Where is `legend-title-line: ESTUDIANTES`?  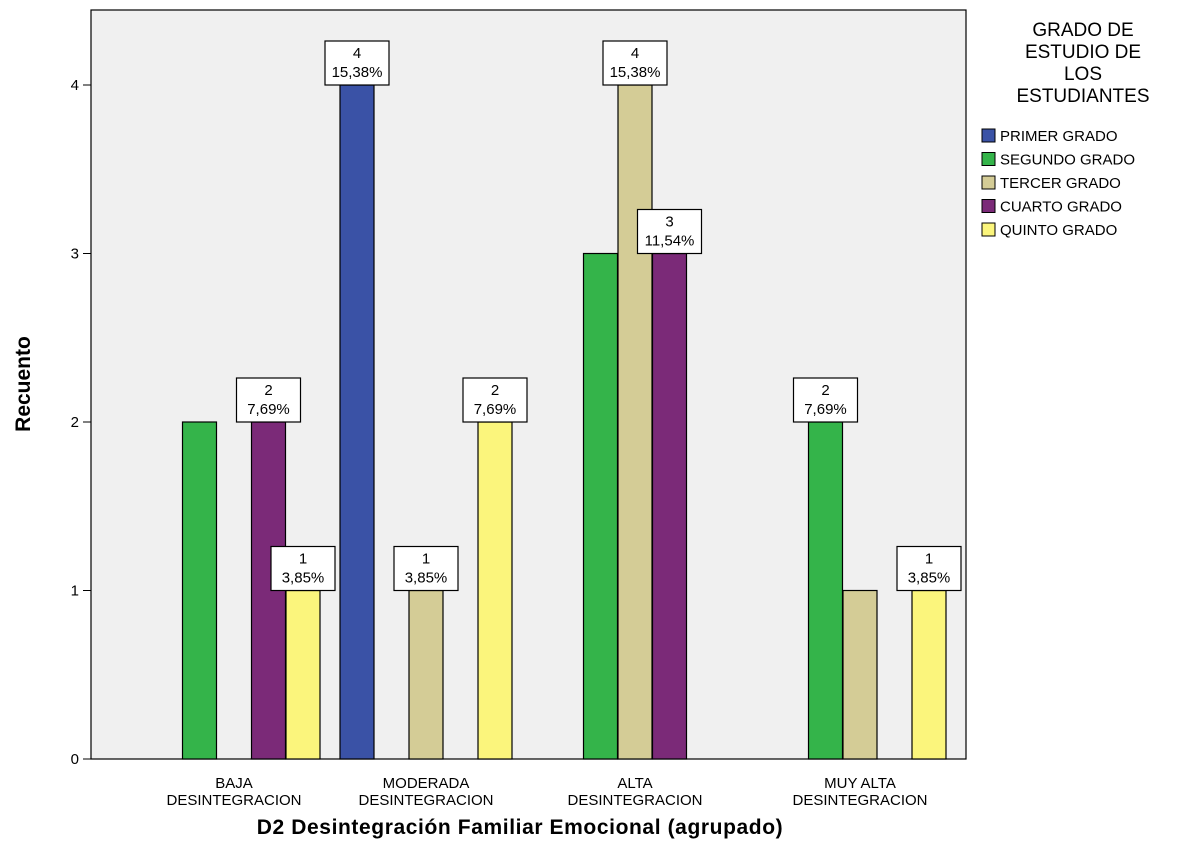
legend-title-line: ESTUDIANTES is located at coordinates (1082, 96).